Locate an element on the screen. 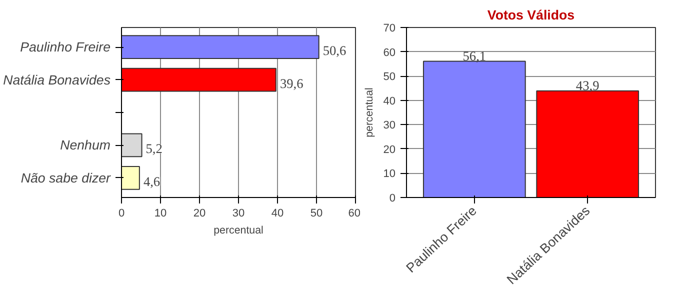 The width and height of the screenshot is (673, 303). y-tick-label: Natália Bonavides is located at coordinates (57, 80).